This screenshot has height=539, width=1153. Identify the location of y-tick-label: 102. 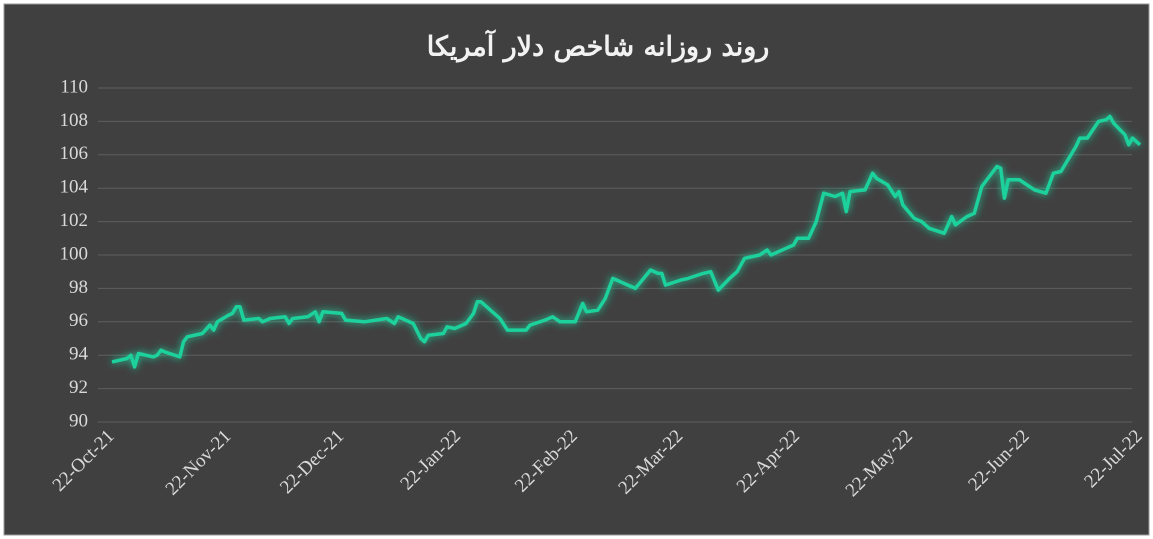
(74, 220).